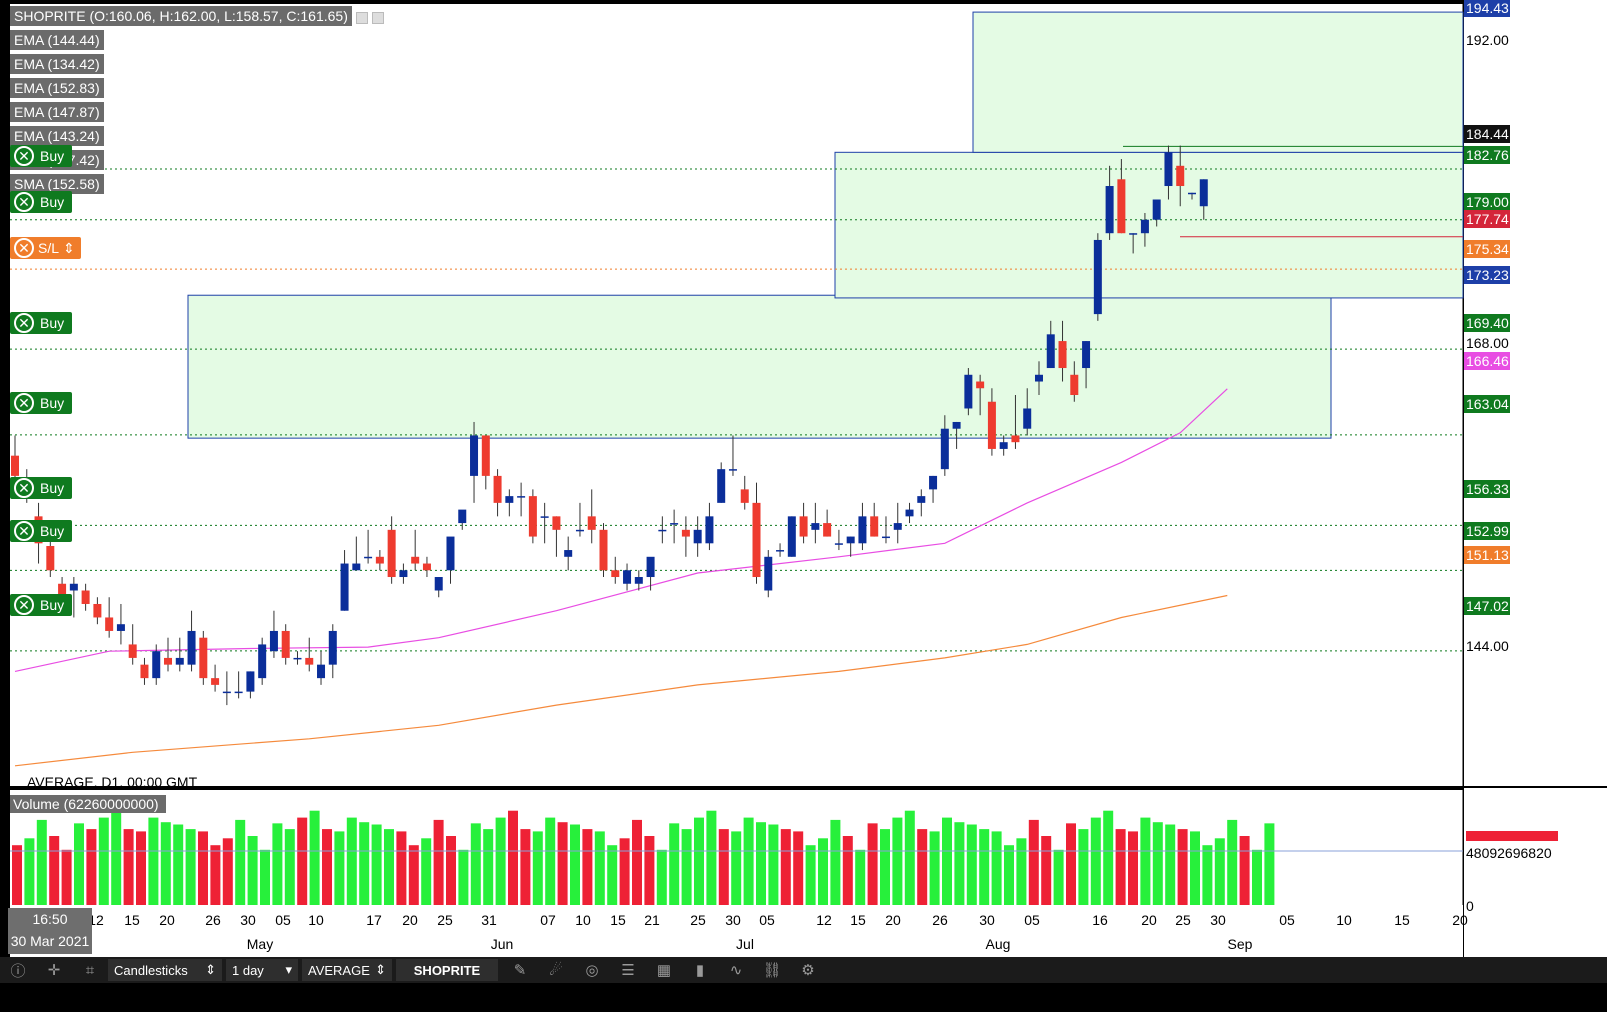 This screenshot has width=1607, height=1012. Describe the element at coordinates (556, 970) in the screenshot. I see `brush-icon: ☄` at that location.